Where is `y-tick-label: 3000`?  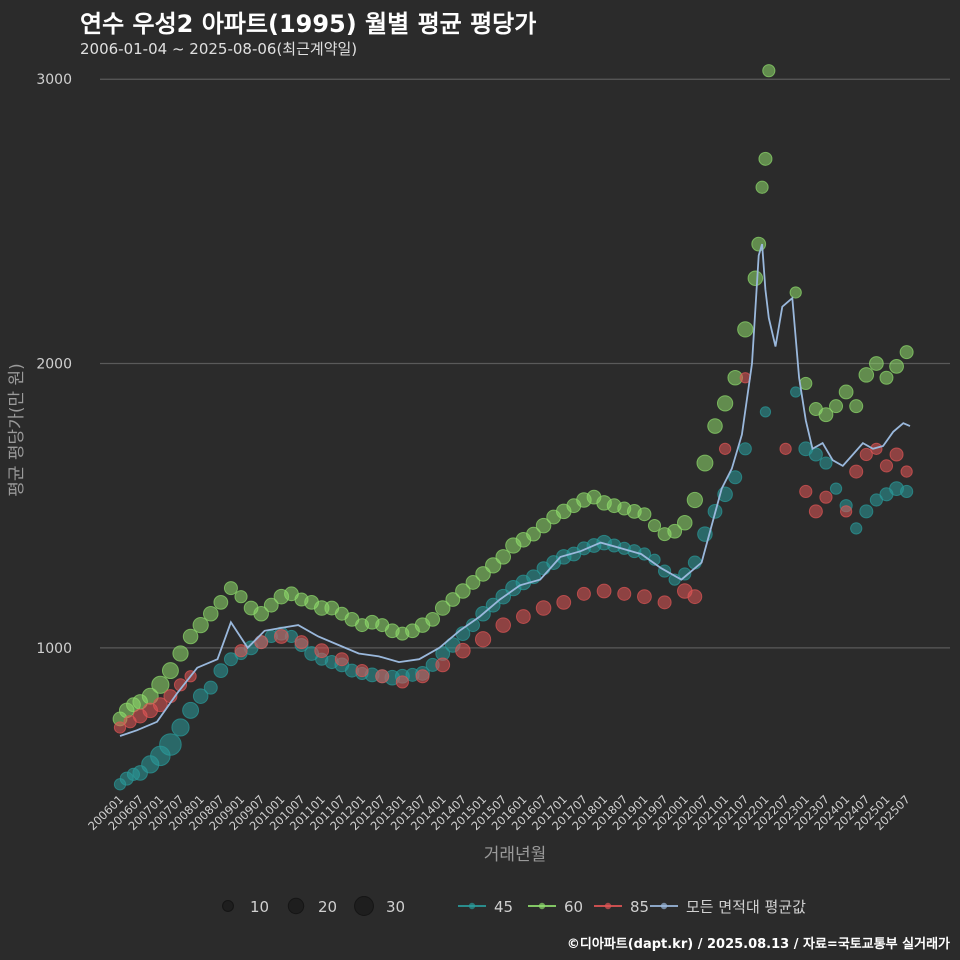 y-tick-label: 3000 is located at coordinates (54, 80).